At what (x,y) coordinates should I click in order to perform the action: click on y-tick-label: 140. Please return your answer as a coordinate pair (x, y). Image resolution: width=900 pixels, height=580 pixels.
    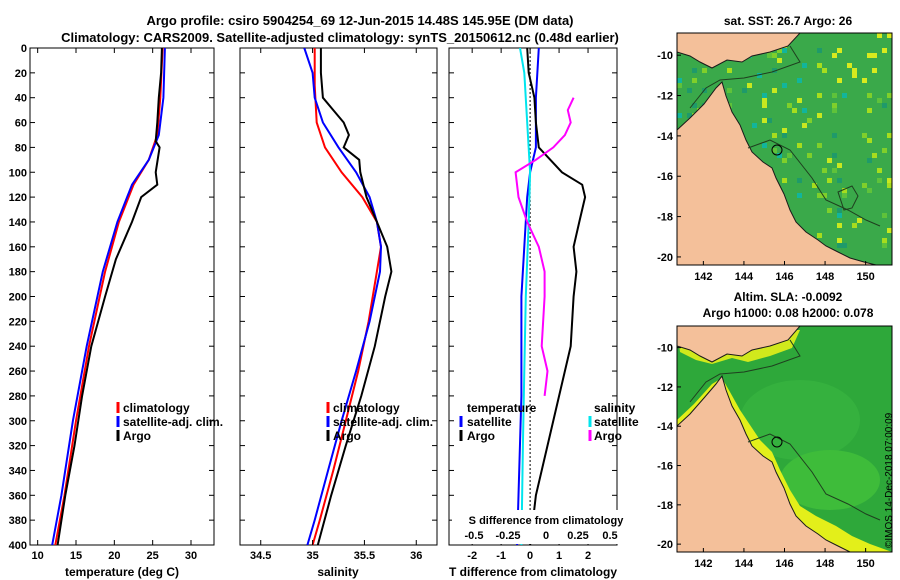
    Looking at the image, I should click on (18, 223).